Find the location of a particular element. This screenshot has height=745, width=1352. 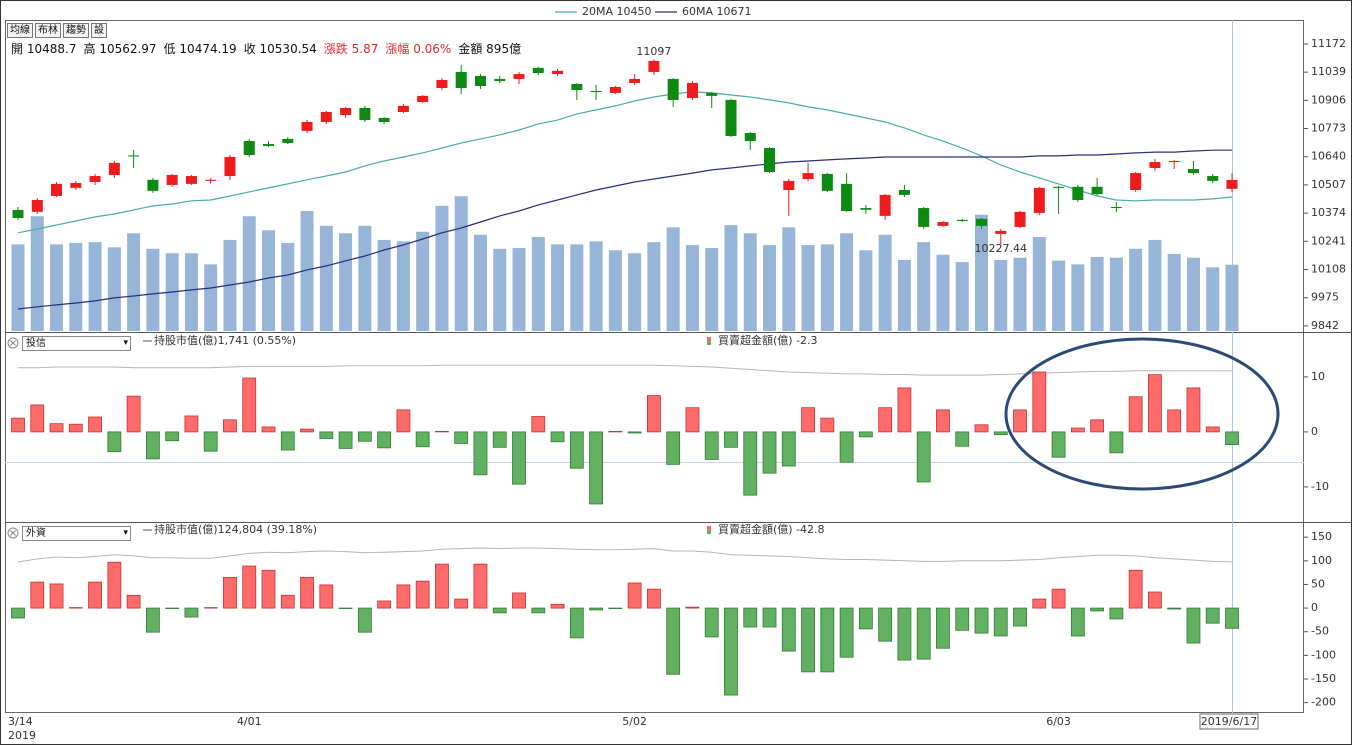

toolbar: 均線 布林 趨勢設 is located at coordinates (57, 30).